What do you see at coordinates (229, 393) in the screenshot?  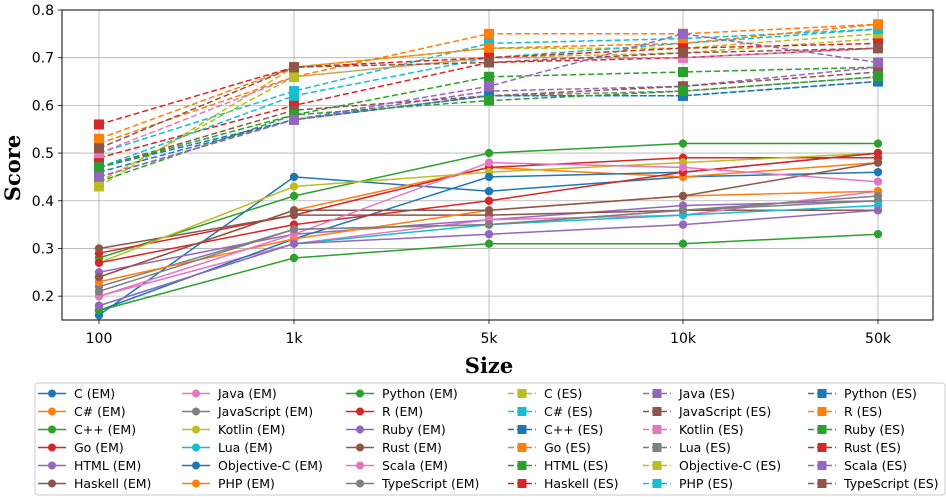 I see `legend-item: Java (EM)` at bounding box center [229, 393].